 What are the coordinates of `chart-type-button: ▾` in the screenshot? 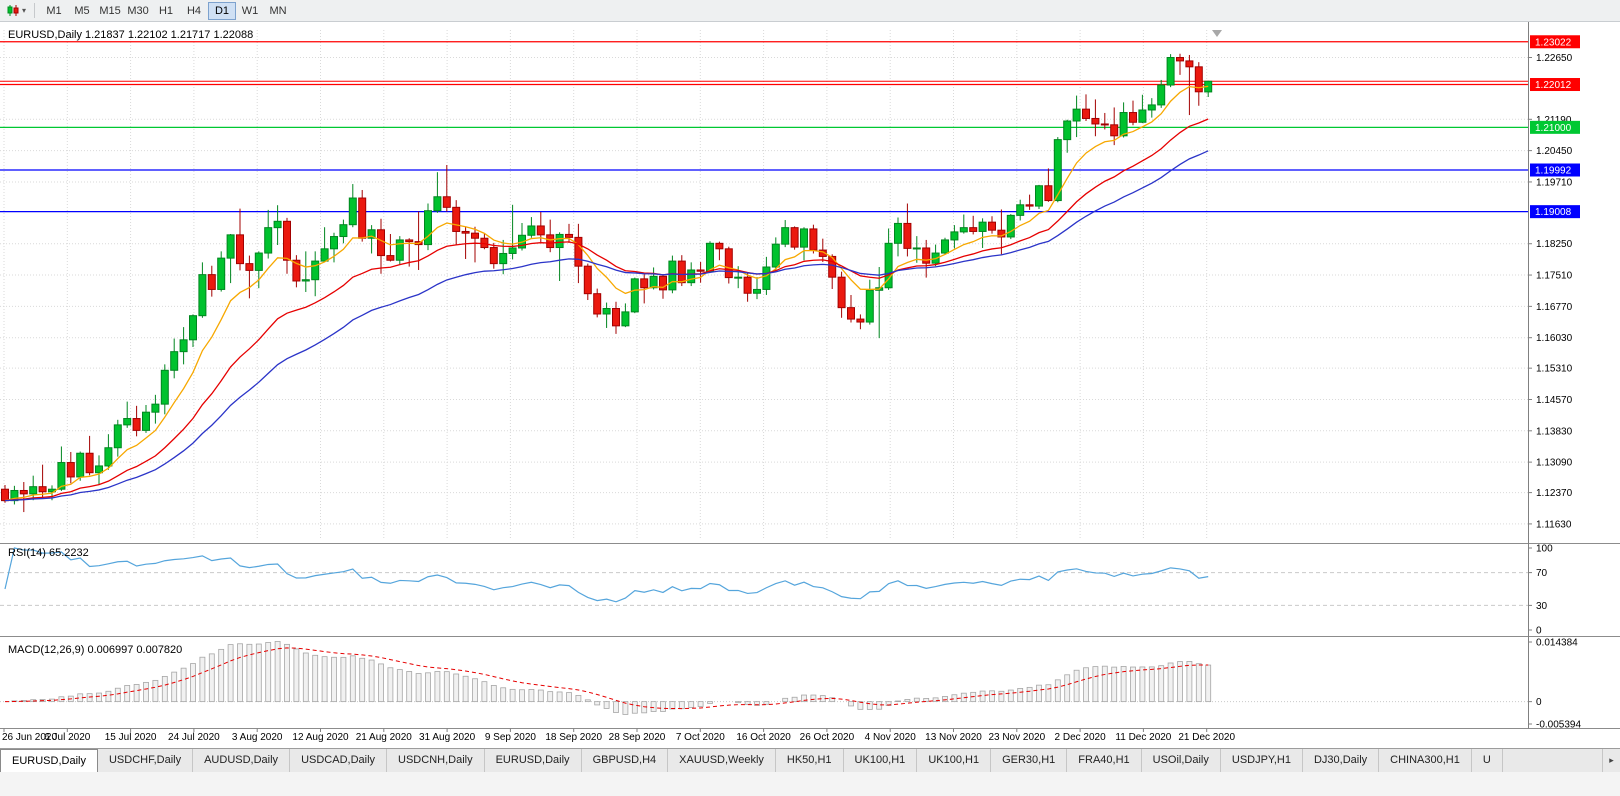 It's located at (16, 10).